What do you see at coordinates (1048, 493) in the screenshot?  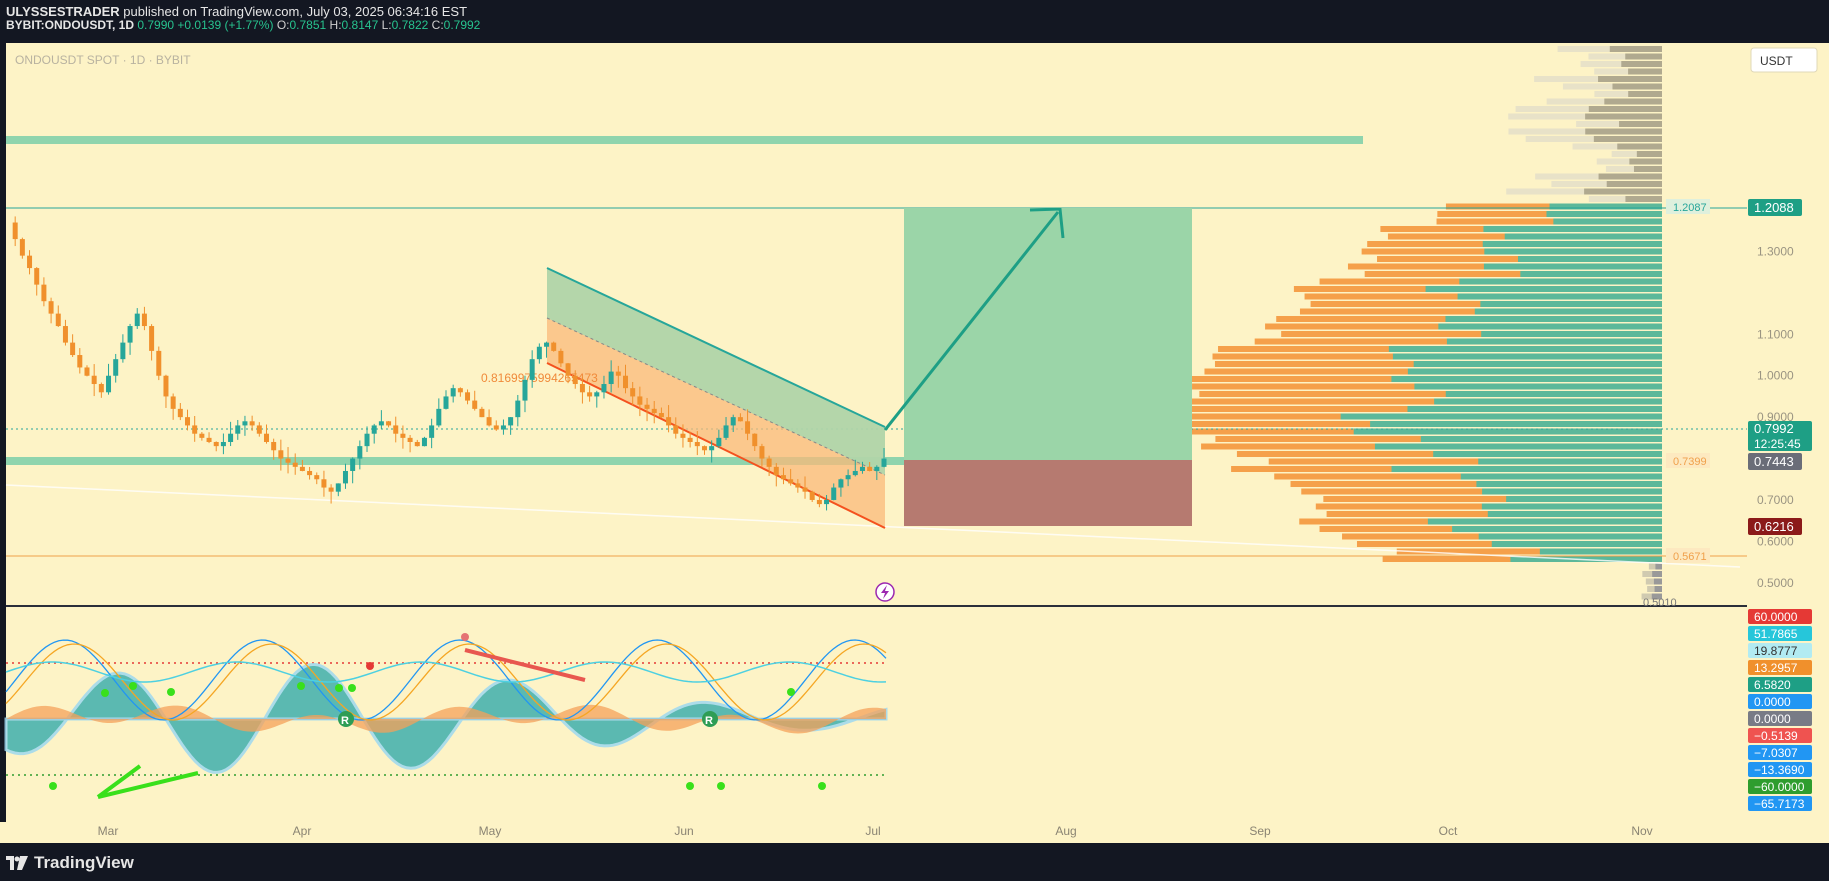 I see `position-loss-zone` at bounding box center [1048, 493].